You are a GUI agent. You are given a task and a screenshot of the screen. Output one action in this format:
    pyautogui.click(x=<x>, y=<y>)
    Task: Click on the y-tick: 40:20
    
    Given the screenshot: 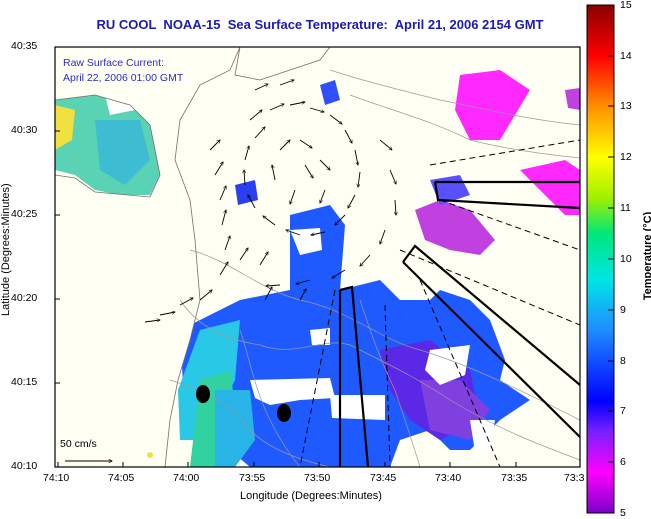 What is the action you would take?
    pyautogui.click(x=24, y=298)
    